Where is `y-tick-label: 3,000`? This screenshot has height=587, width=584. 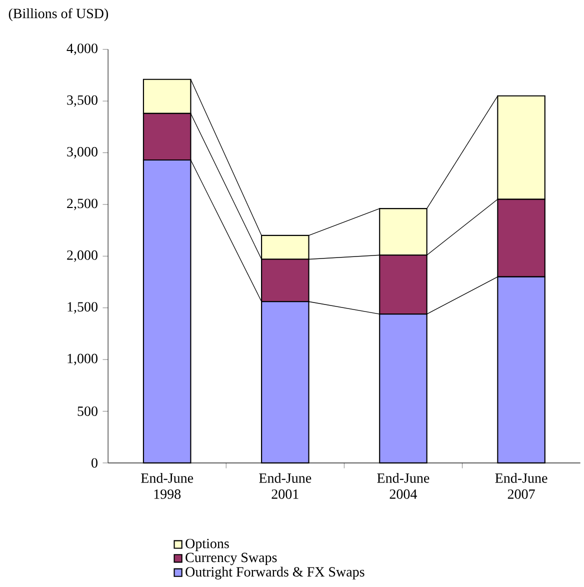 y-tick-label: 3,000 is located at coordinates (82, 152).